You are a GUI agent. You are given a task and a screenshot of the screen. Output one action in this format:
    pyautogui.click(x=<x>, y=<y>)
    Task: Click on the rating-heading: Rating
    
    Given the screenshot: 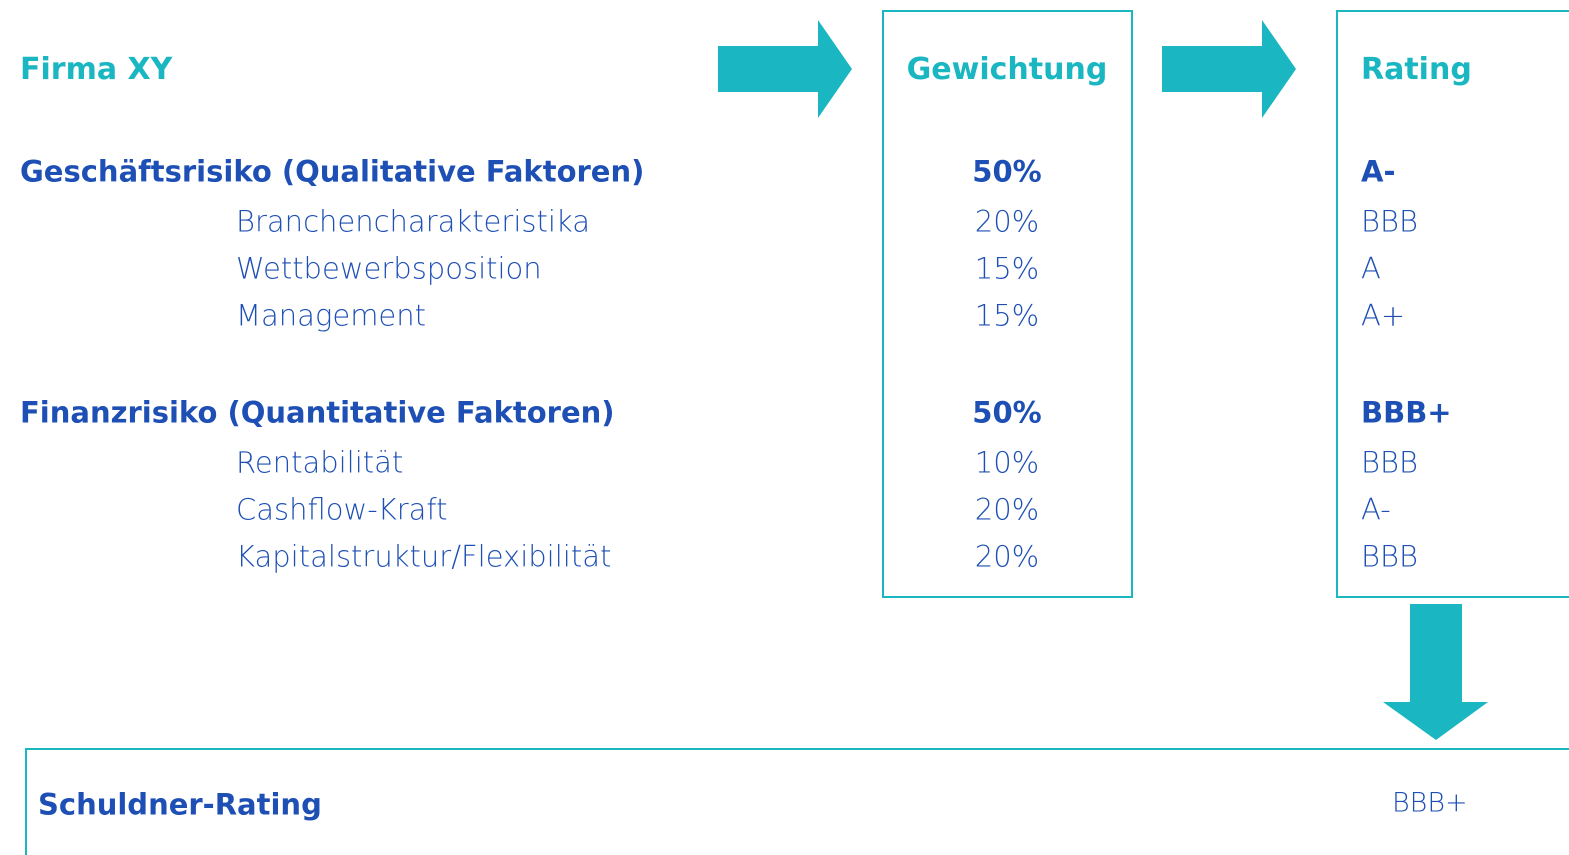 What is the action you would take?
    pyautogui.click(x=1416, y=69)
    